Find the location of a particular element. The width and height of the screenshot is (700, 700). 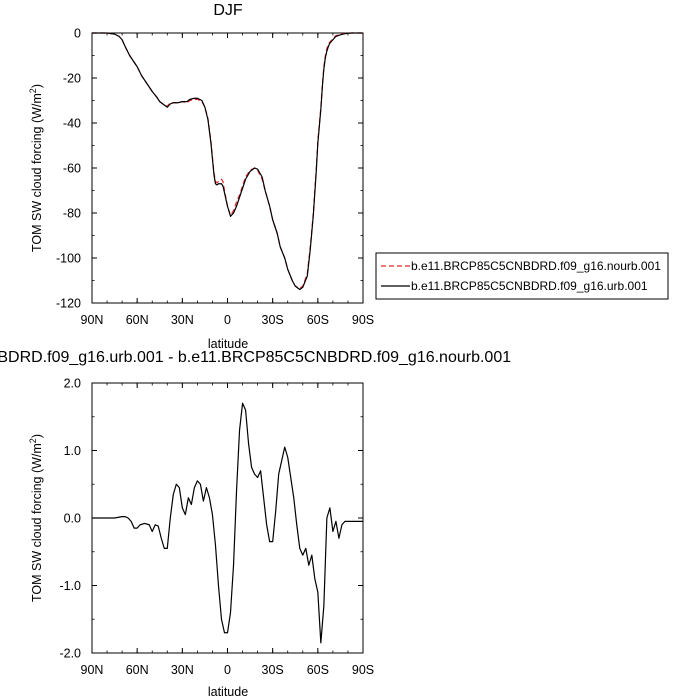

legend-label-nourb: b.e11.BRCP85C5CNBDRD.f09_g16.nourb.001 is located at coordinates (536, 266).